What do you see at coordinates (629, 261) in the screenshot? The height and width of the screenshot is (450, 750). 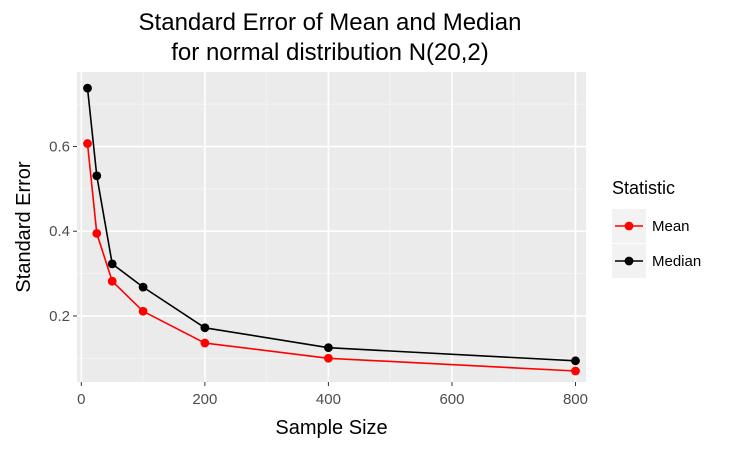 I see `legend-point-median` at bounding box center [629, 261].